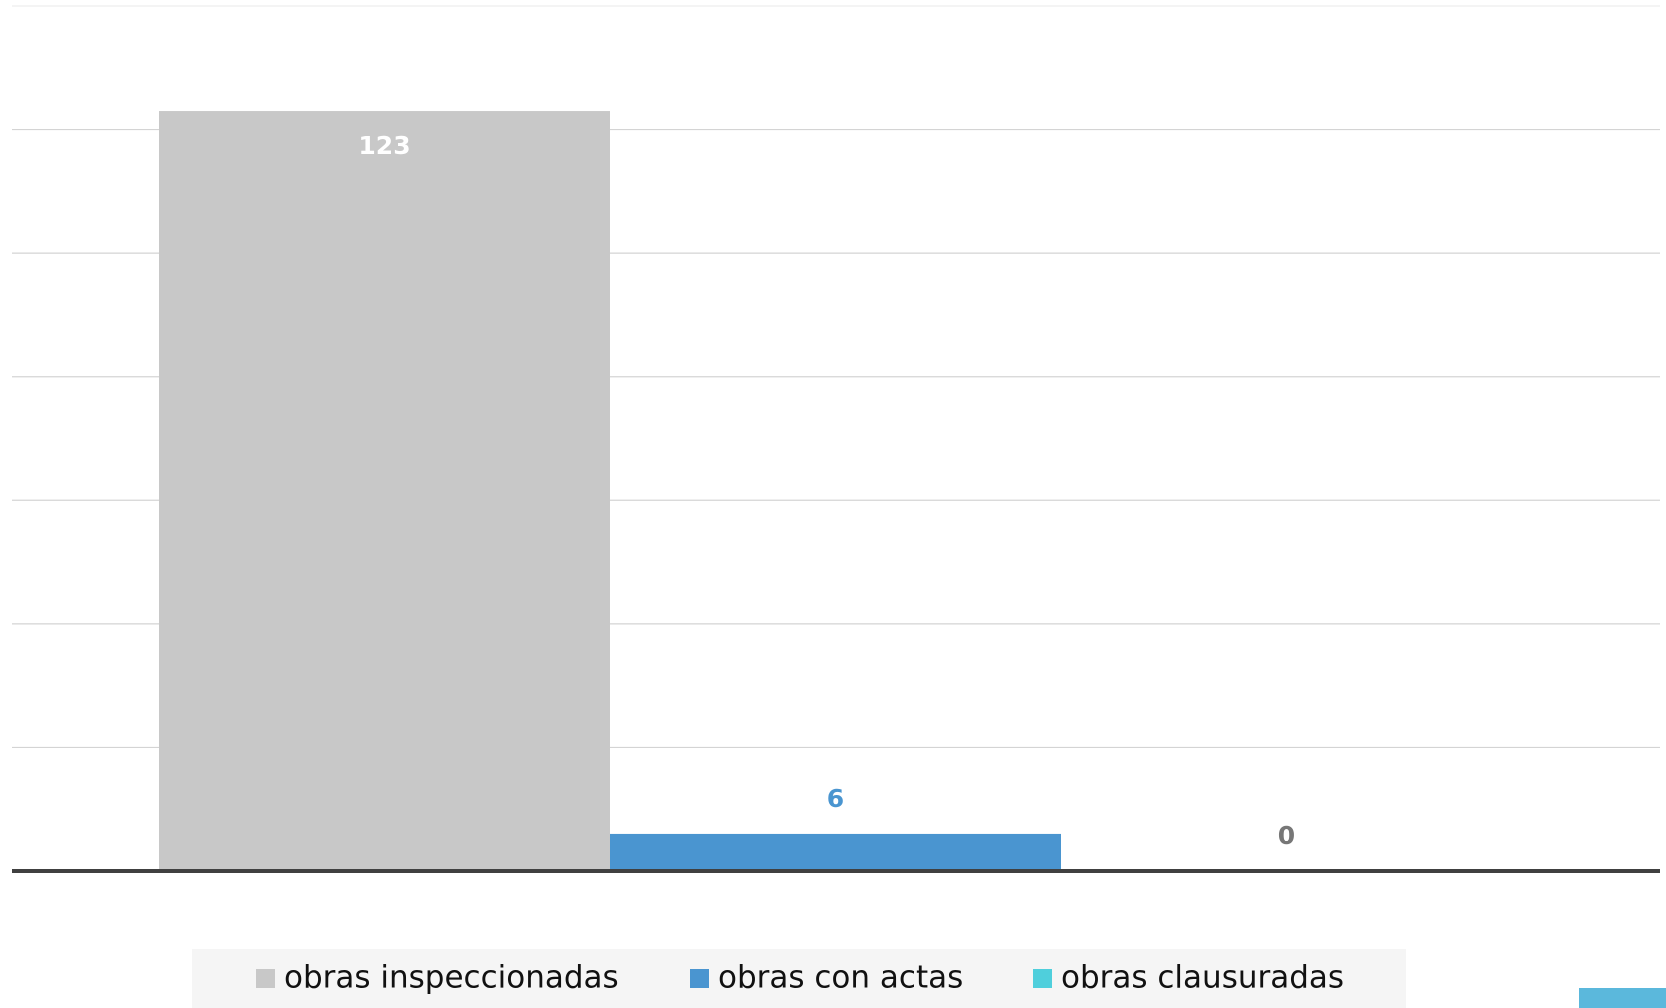 Image resolution: width=1666 pixels, height=1008 pixels. What do you see at coordinates (1202, 978) in the screenshot?
I see `legend-label: obras clausuradas` at bounding box center [1202, 978].